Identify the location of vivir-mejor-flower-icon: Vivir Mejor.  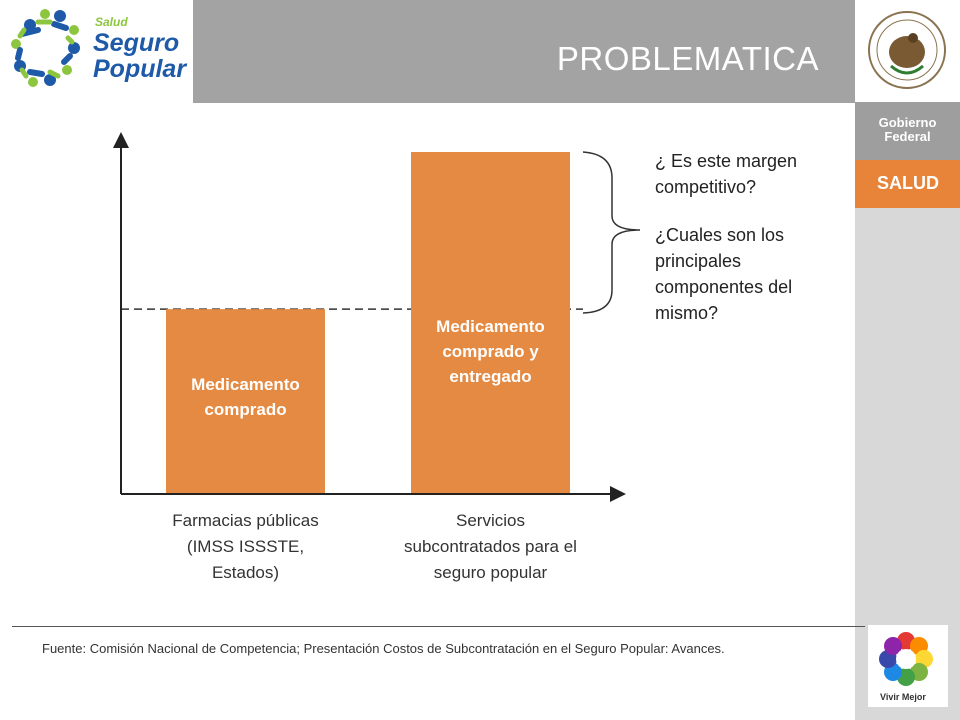
(906, 667).